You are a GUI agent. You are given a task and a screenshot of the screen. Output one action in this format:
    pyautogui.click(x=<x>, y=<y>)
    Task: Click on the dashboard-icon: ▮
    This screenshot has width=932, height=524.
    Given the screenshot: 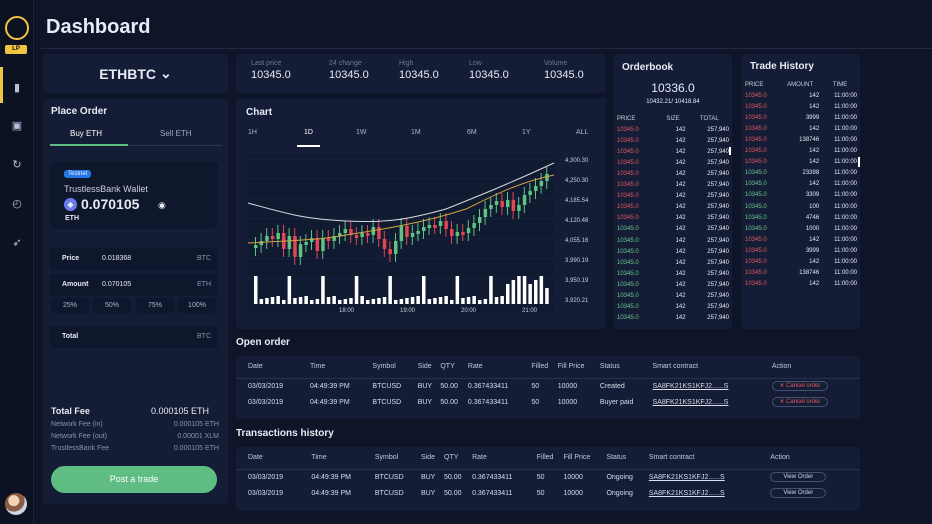 What is the action you would take?
    pyautogui.click(x=17, y=88)
    